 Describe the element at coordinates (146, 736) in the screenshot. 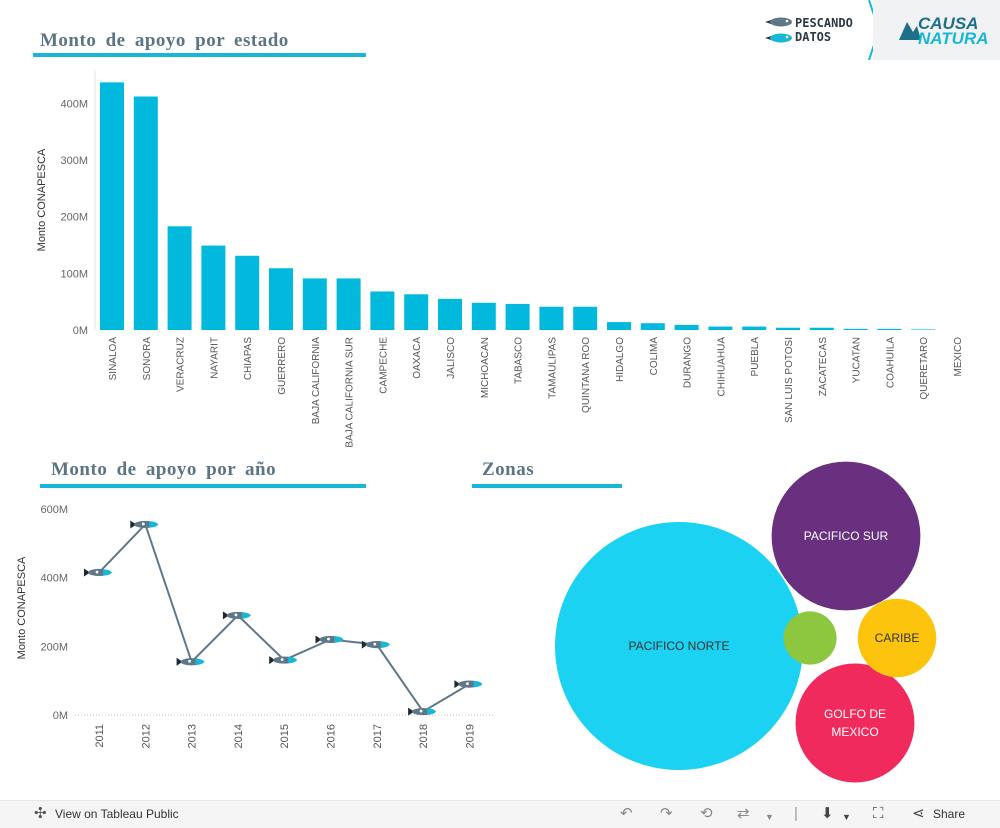

I see `x-tick-label: 2012` at that location.